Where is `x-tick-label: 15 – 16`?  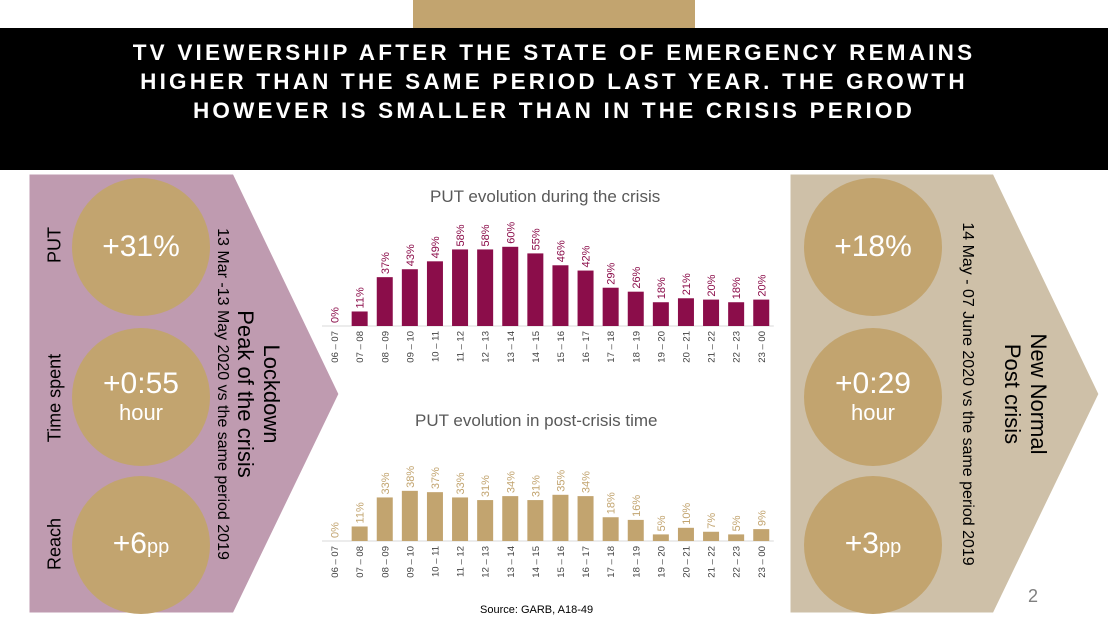 x-tick-label: 15 – 16 is located at coordinates (561, 347).